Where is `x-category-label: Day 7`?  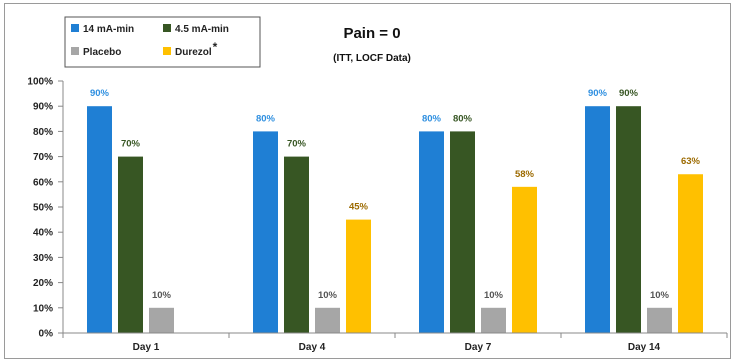
x-category-label: Day 7 is located at coordinates (478, 347).